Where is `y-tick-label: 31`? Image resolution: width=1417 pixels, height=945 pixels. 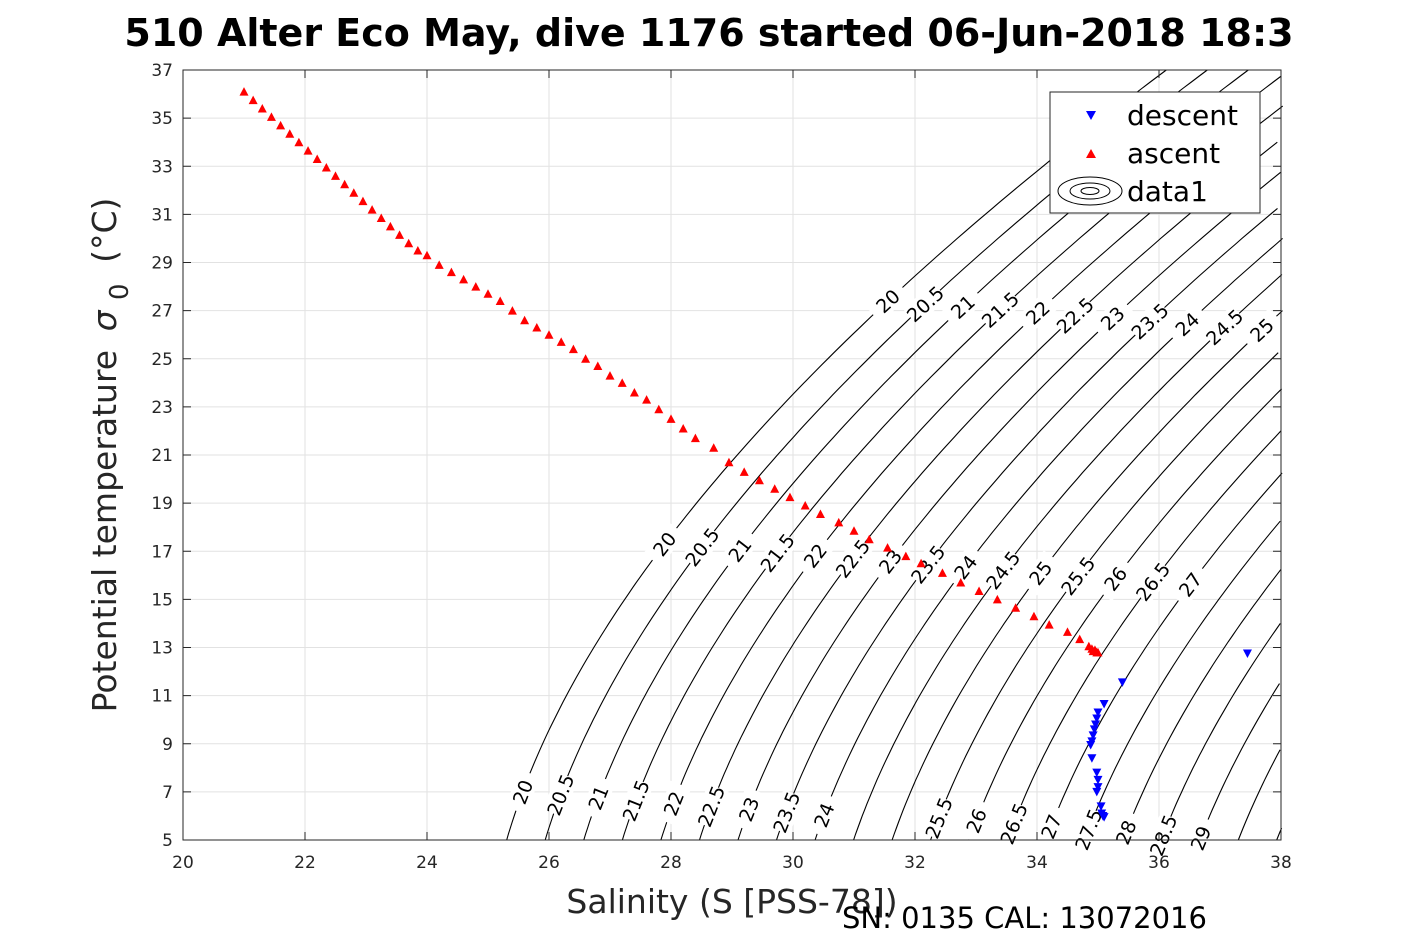 y-tick-label: 31 is located at coordinates (162, 215).